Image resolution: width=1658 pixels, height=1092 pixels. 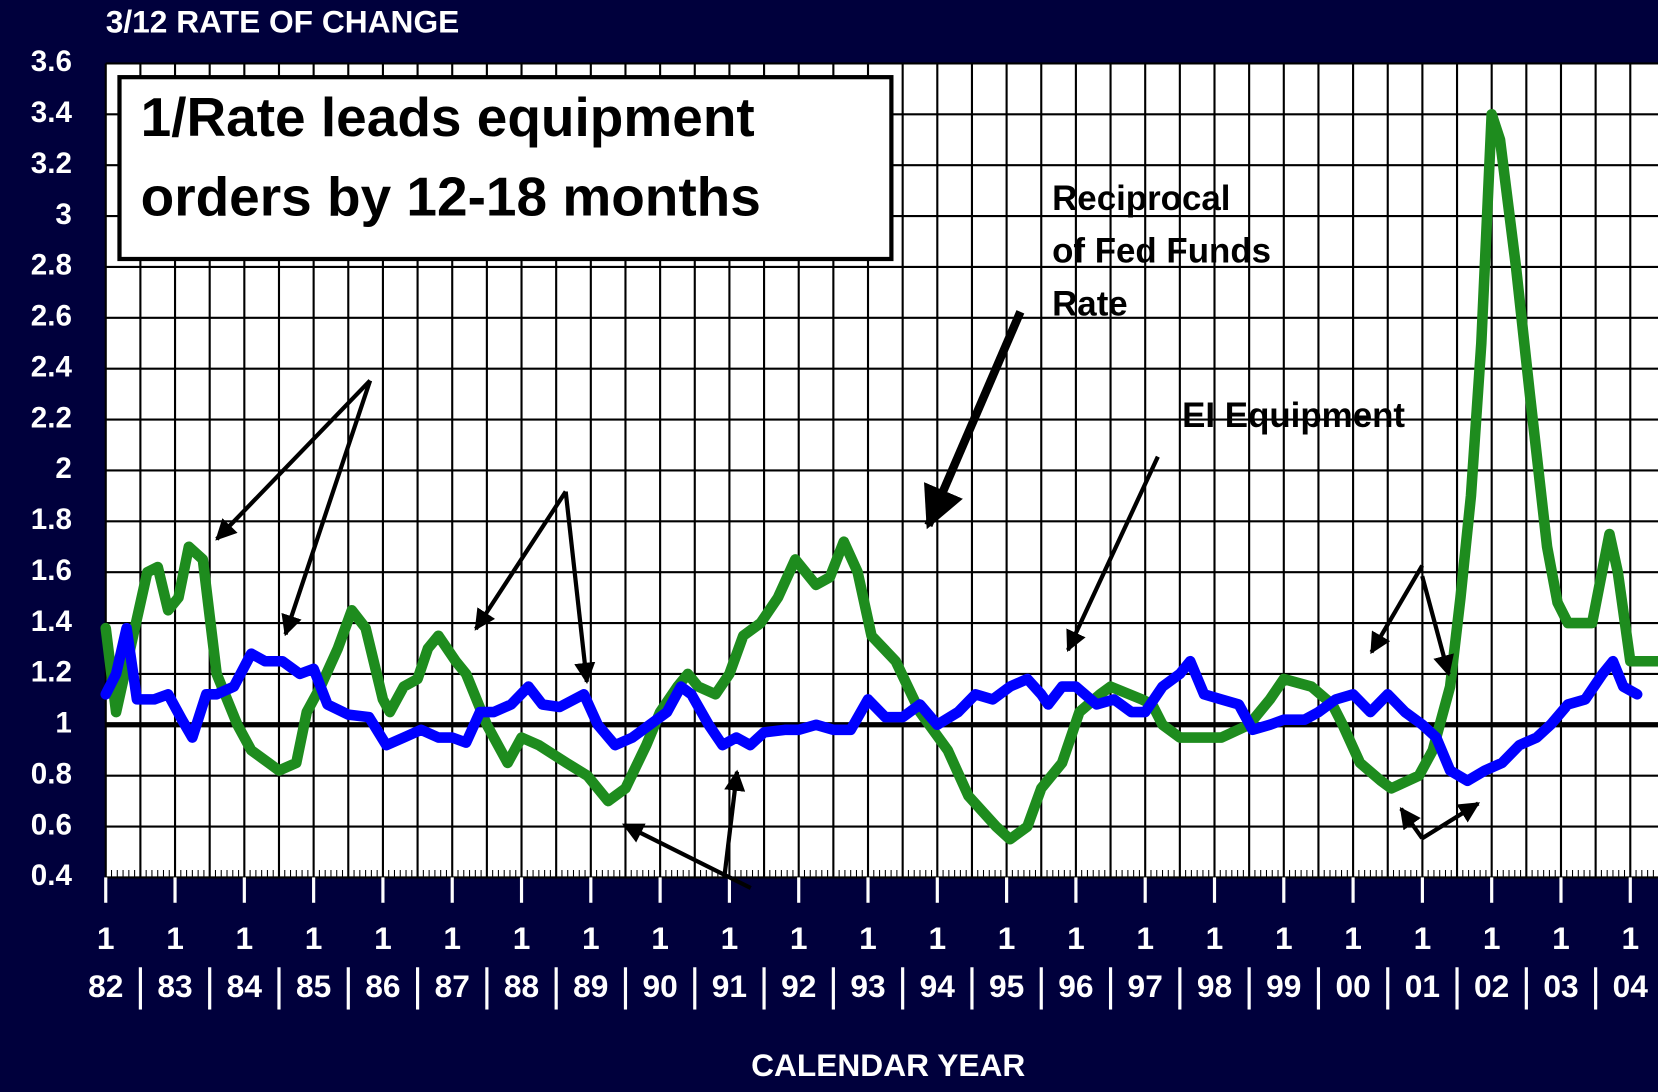 What do you see at coordinates (1214, 986) in the screenshot?
I see `x-tick-label: 98` at bounding box center [1214, 986].